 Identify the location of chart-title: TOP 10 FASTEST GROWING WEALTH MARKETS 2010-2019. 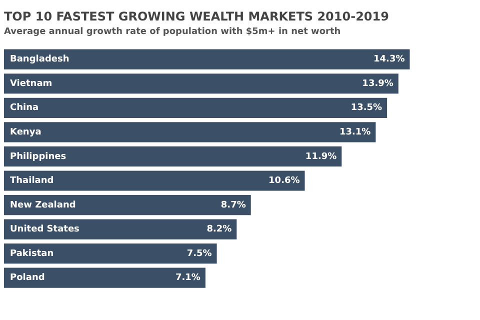
(196, 16).